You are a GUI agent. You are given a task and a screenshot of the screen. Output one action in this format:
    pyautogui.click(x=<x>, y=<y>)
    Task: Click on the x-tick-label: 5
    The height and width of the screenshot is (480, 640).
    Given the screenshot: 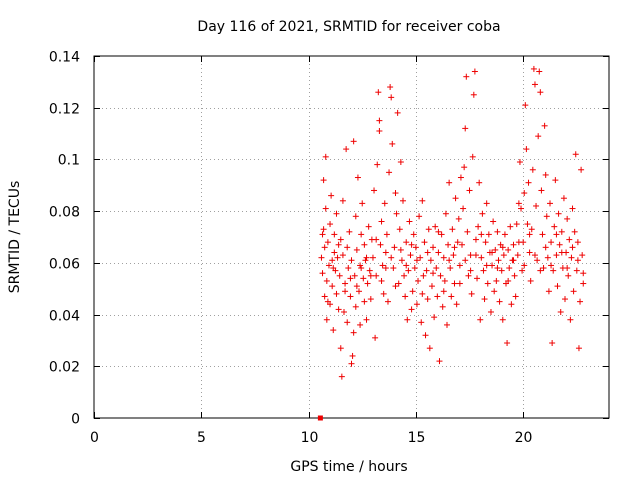 What is the action you would take?
    pyautogui.click(x=201, y=438)
    